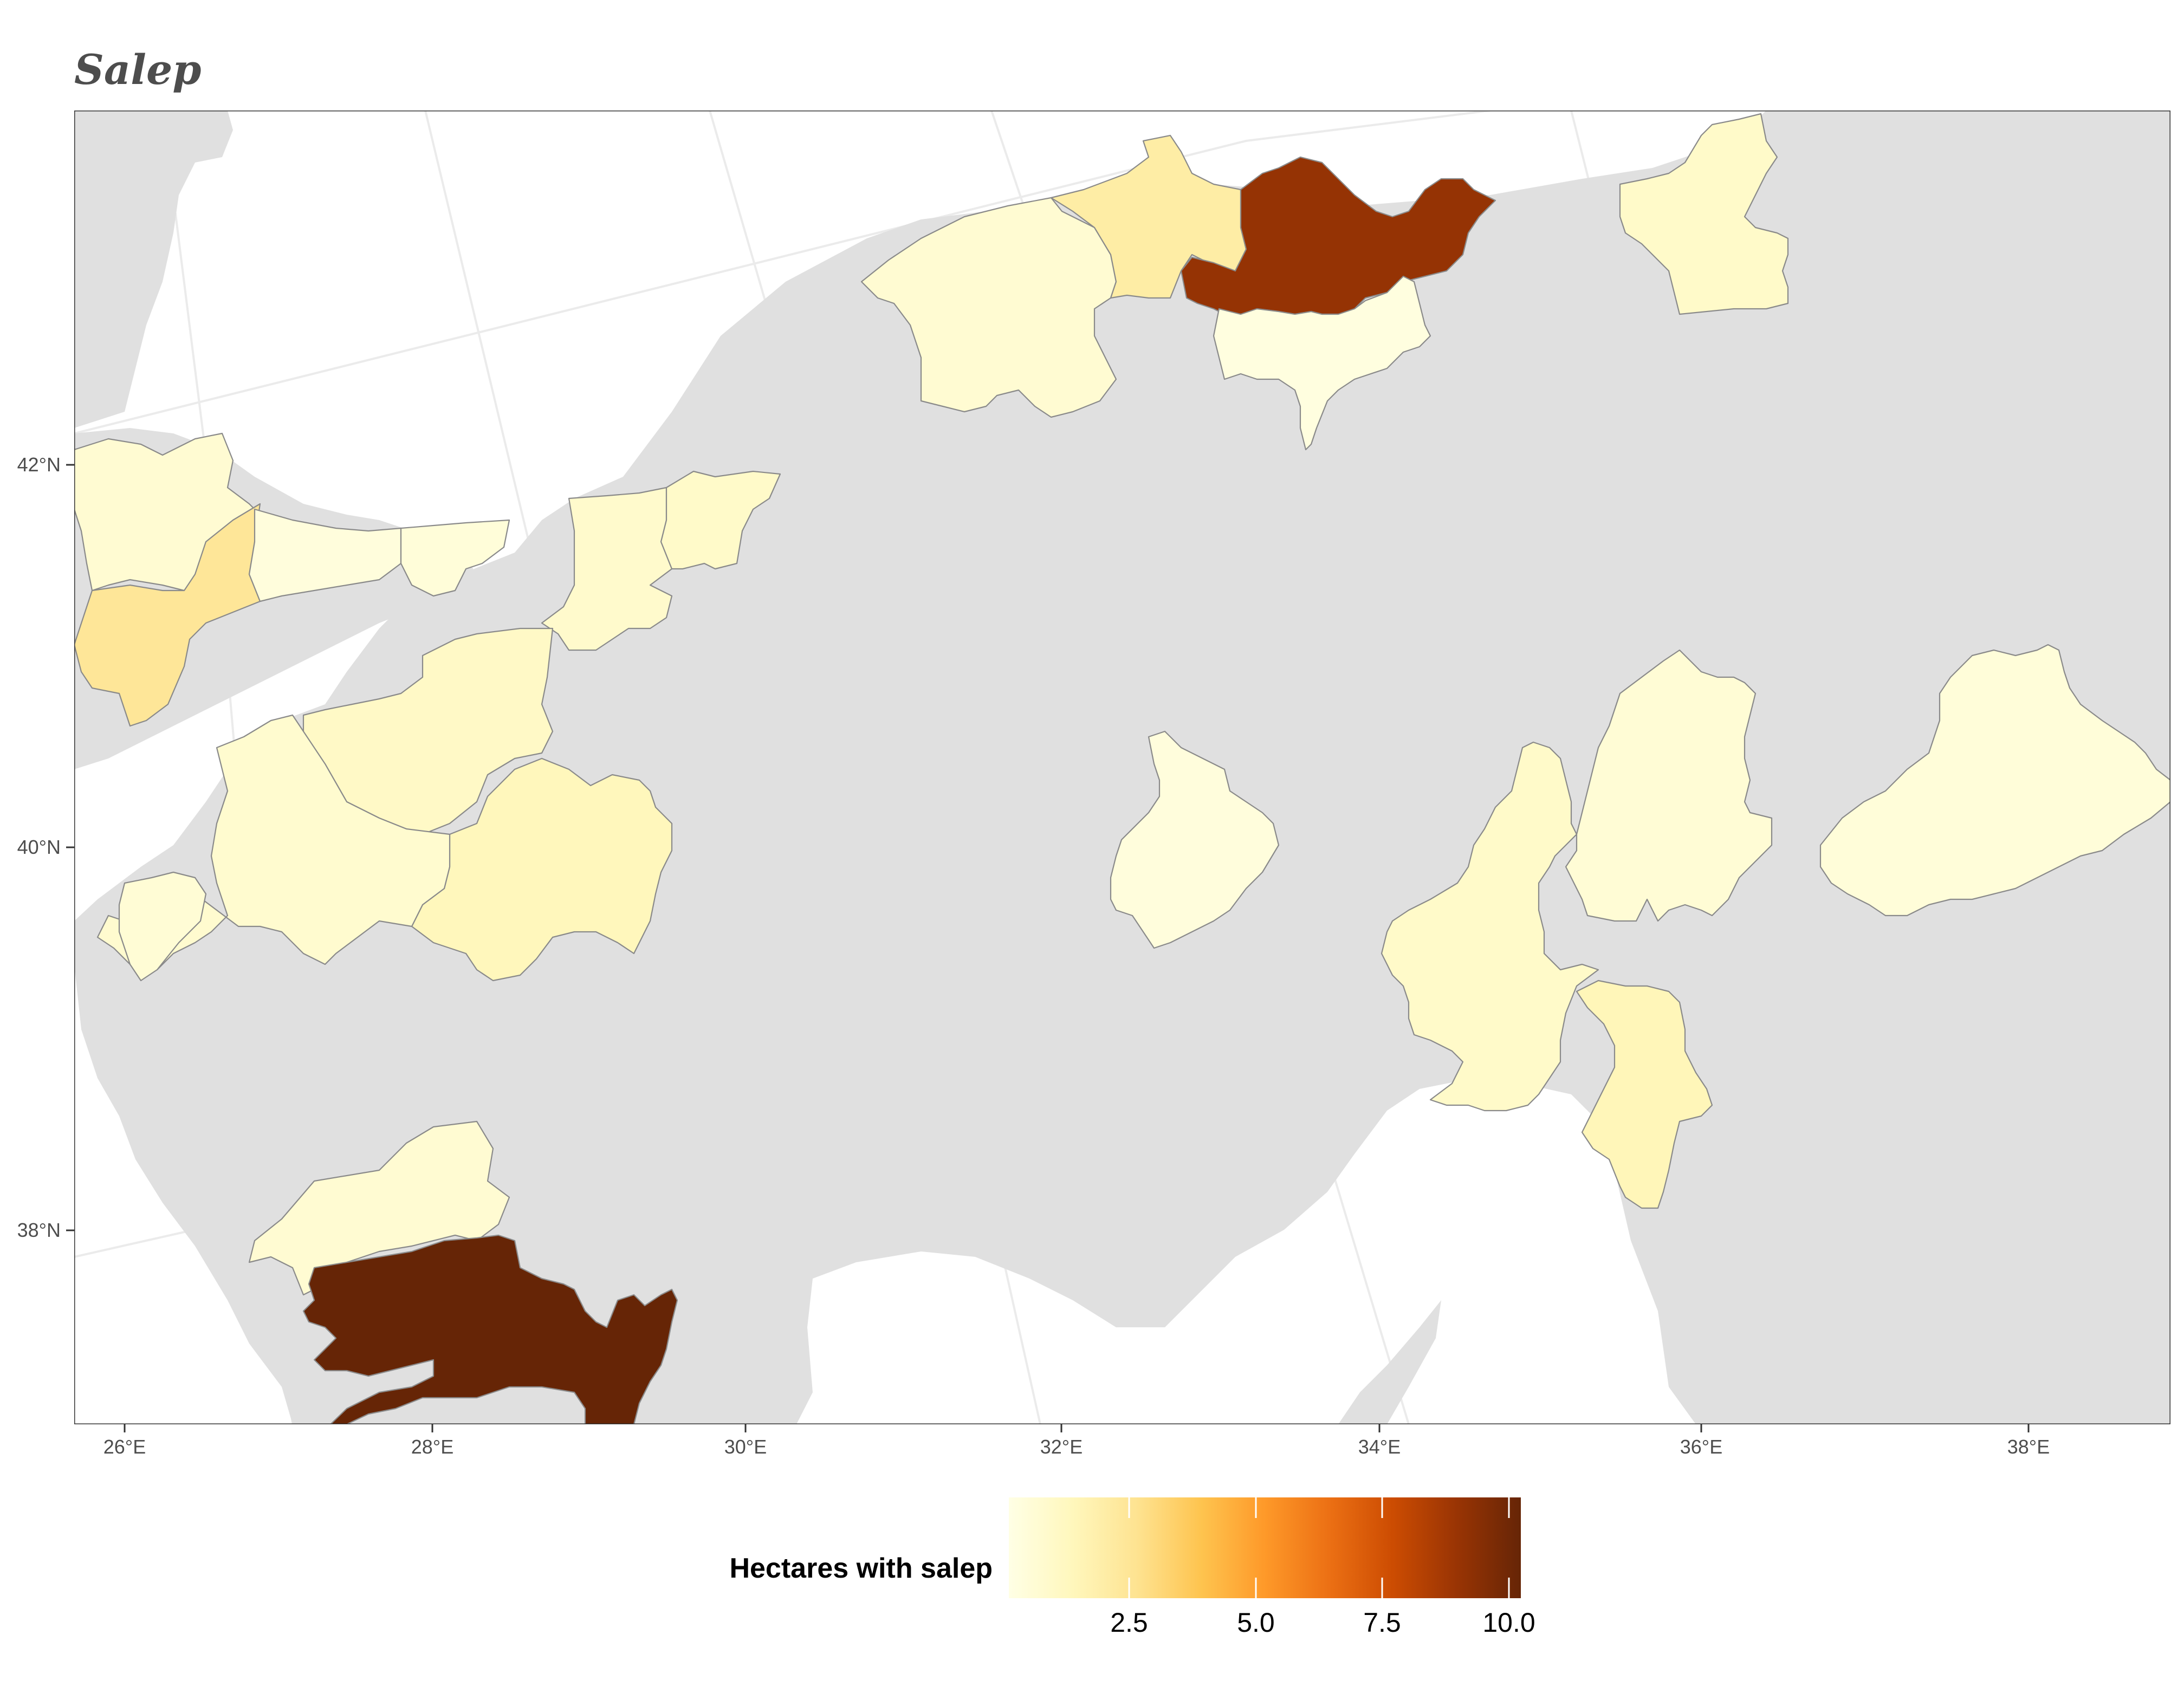 This screenshot has width=2184, height=1706. Describe the element at coordinates (167, 615) in the screenshot. I see `region-tekirdag` at that location.